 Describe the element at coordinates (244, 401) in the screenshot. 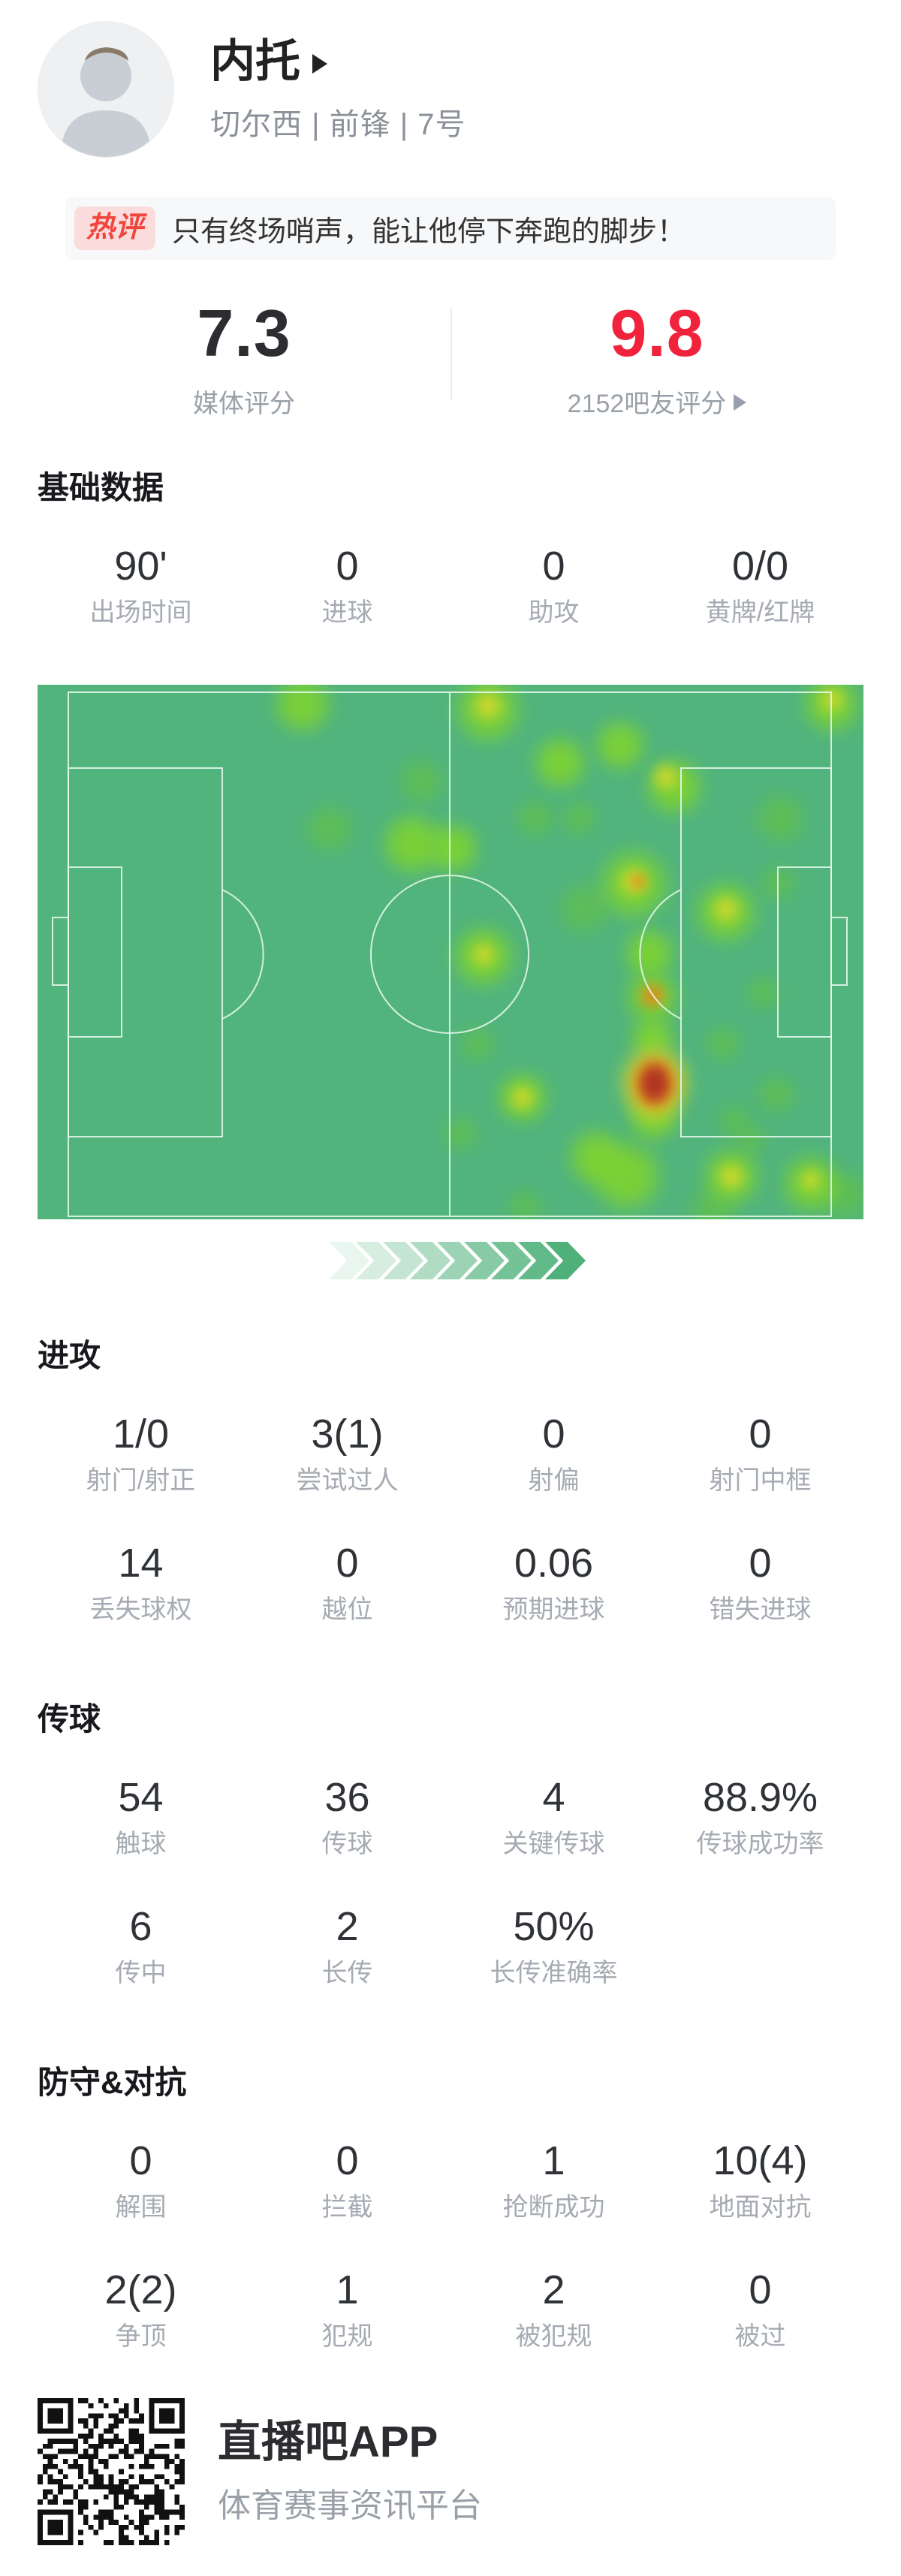

I see `media-rating-label: 媒体评分` at that location.